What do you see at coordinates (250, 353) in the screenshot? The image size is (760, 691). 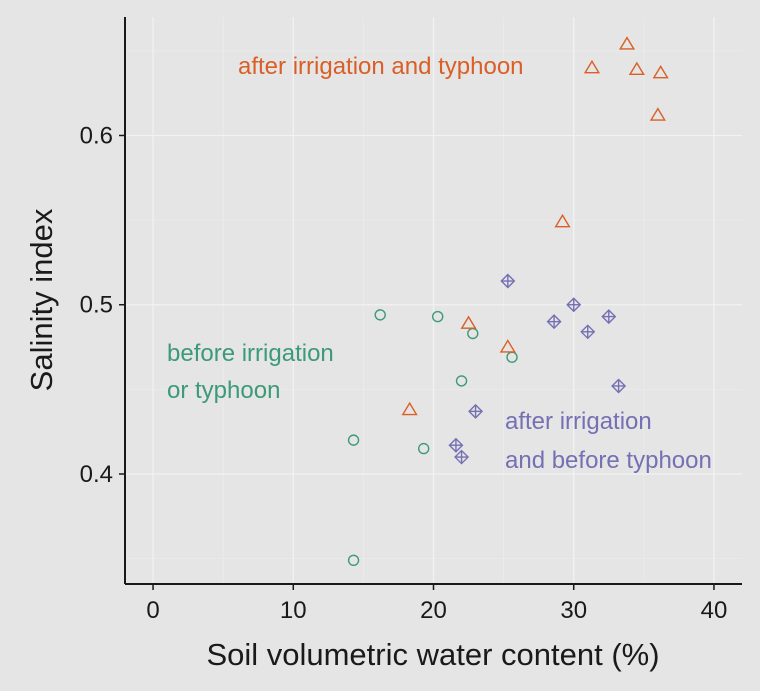 I see `label-before-line-1: before irrigation` at bounding box center [250, 353].